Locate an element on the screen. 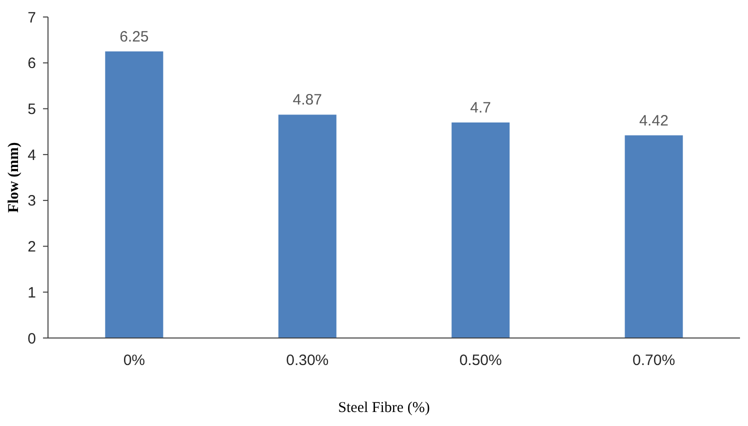  y-tick-label: 4 is located at coordinates (32, 155).